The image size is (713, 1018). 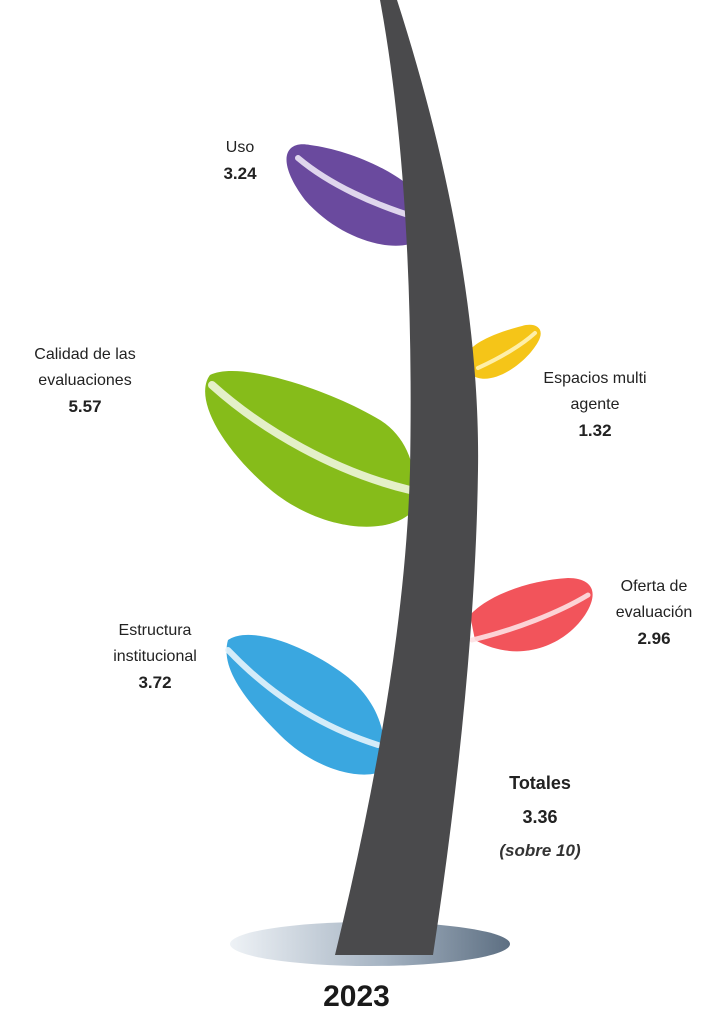 What do you see at coordinates (540, 783) in the screenshot?
I see `total-name: Totales` at bounding box center [540, 783].